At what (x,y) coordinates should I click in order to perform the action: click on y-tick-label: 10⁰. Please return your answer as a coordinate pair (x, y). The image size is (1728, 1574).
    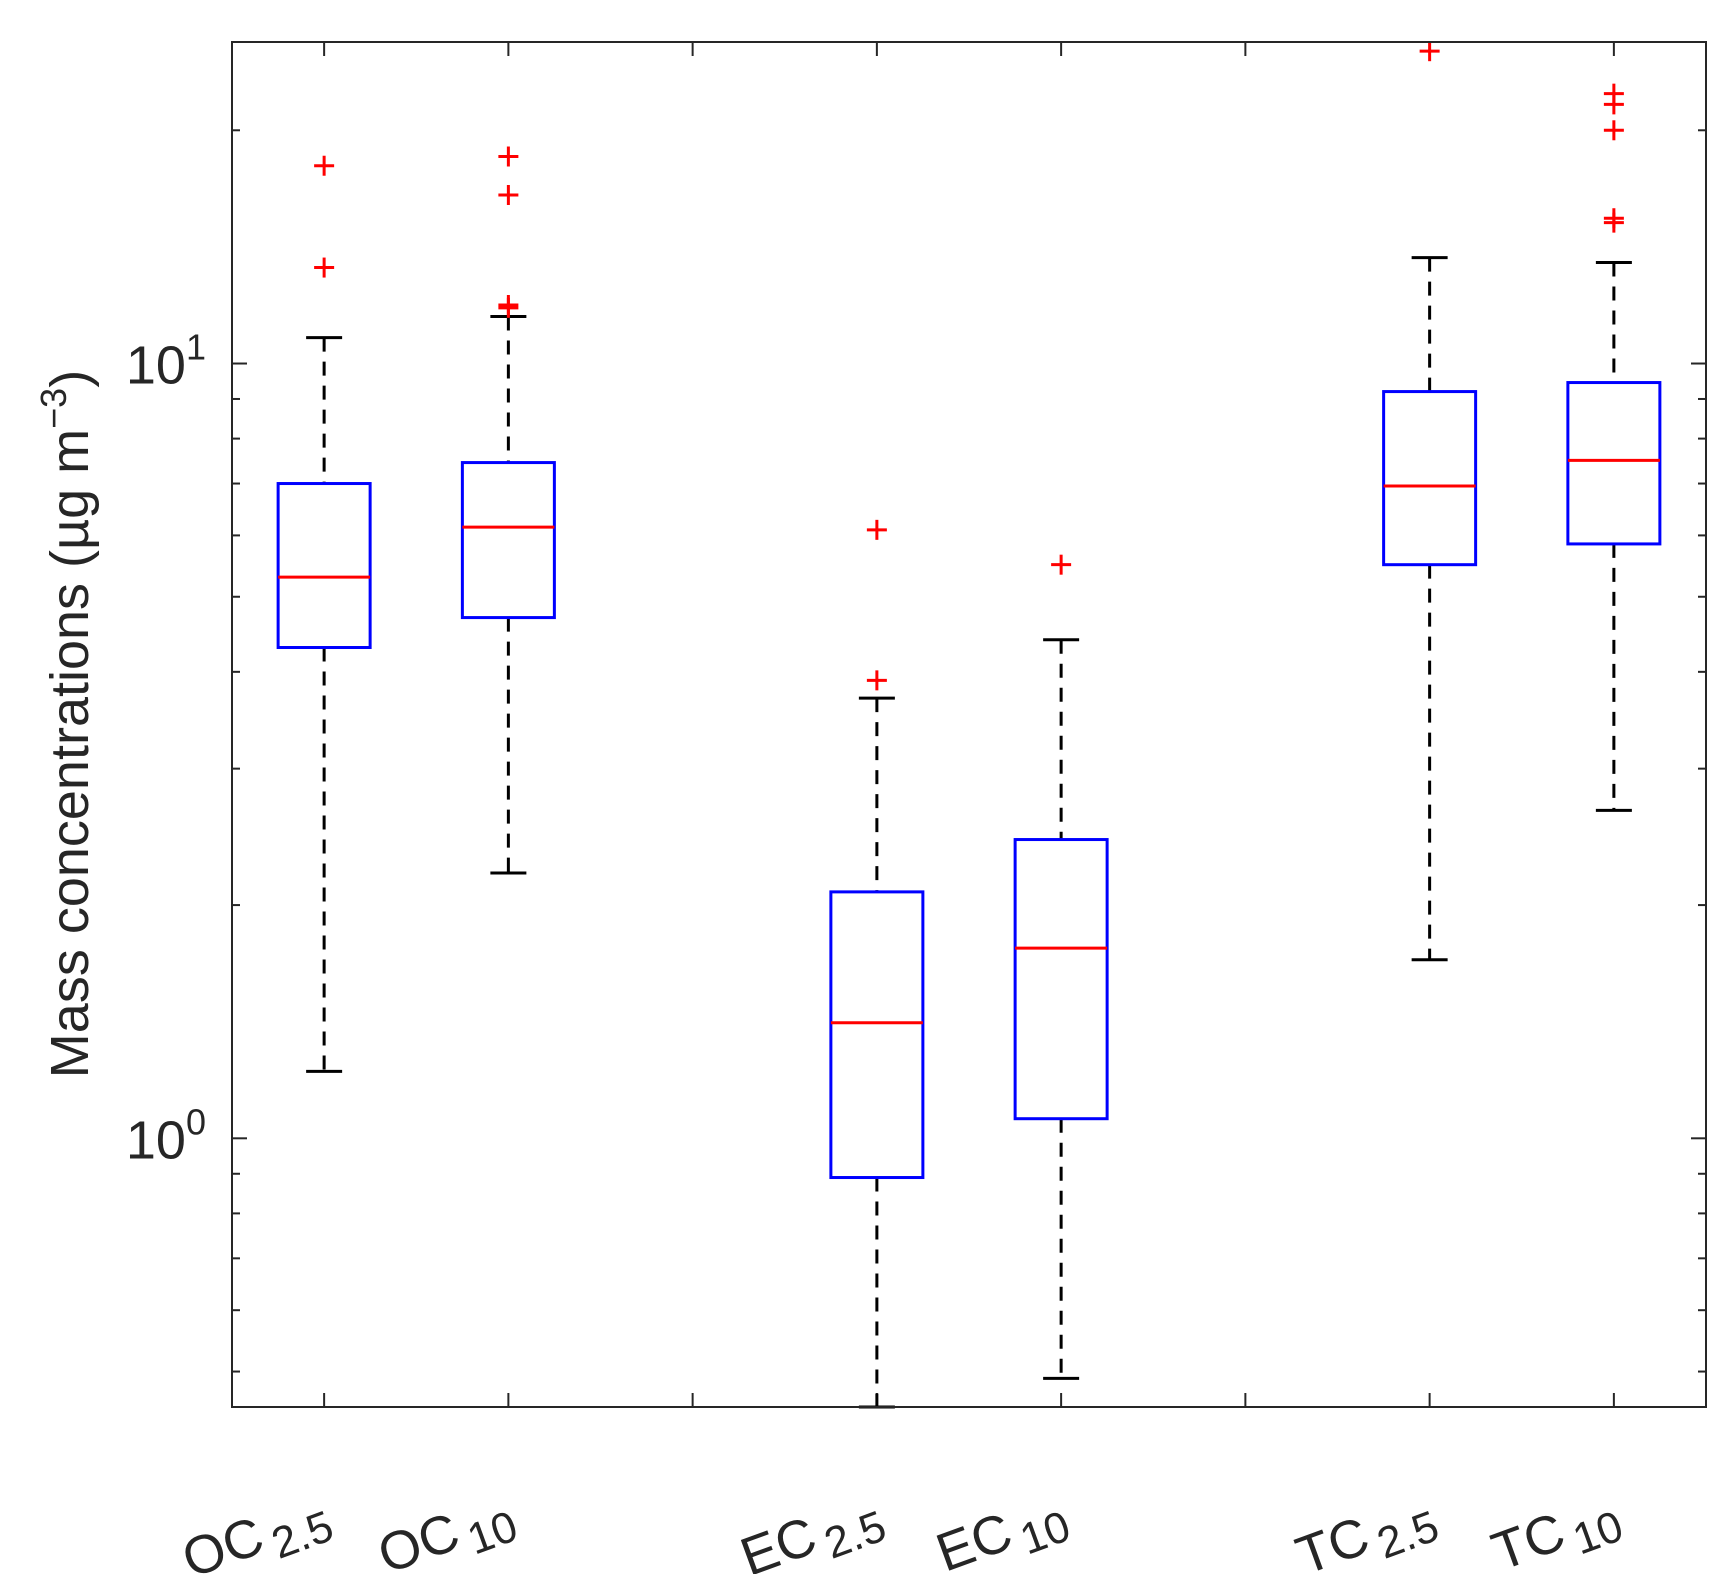
    Looking at the image, I should click on (166, 1135).